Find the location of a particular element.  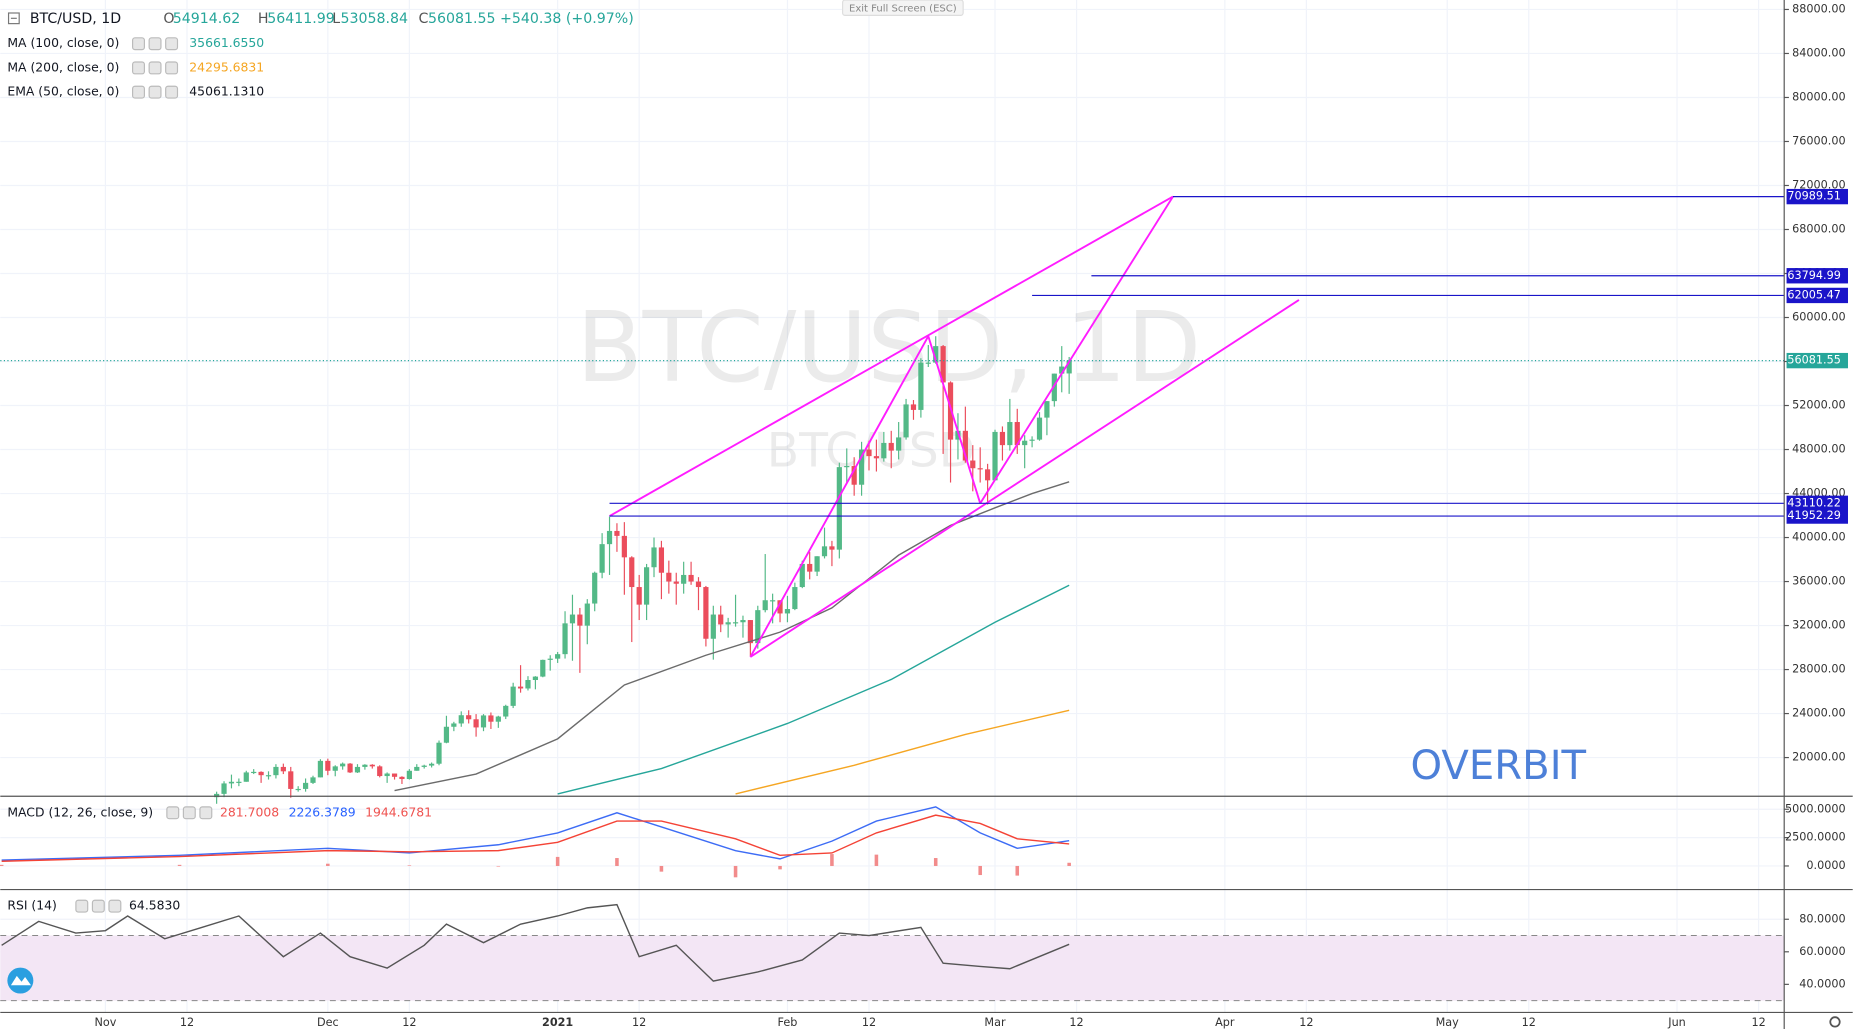

ohlc-key: C is located at coordinates (423, 19).